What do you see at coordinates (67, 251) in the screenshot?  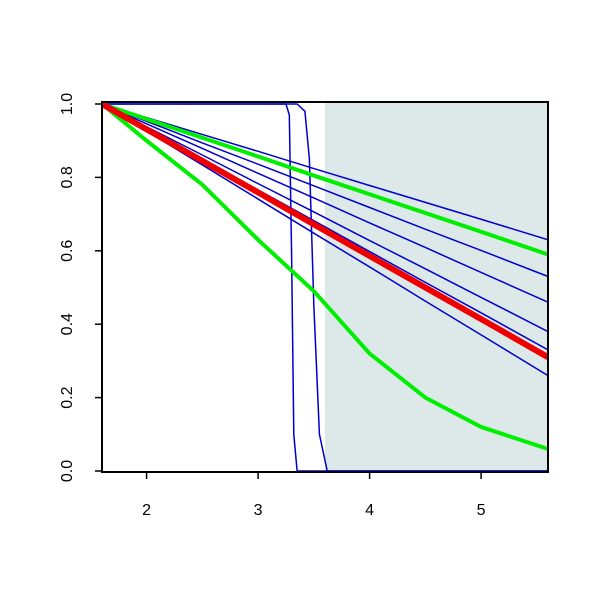 I see `y-tick-label: 0.6` at bounding box center [67, 251].